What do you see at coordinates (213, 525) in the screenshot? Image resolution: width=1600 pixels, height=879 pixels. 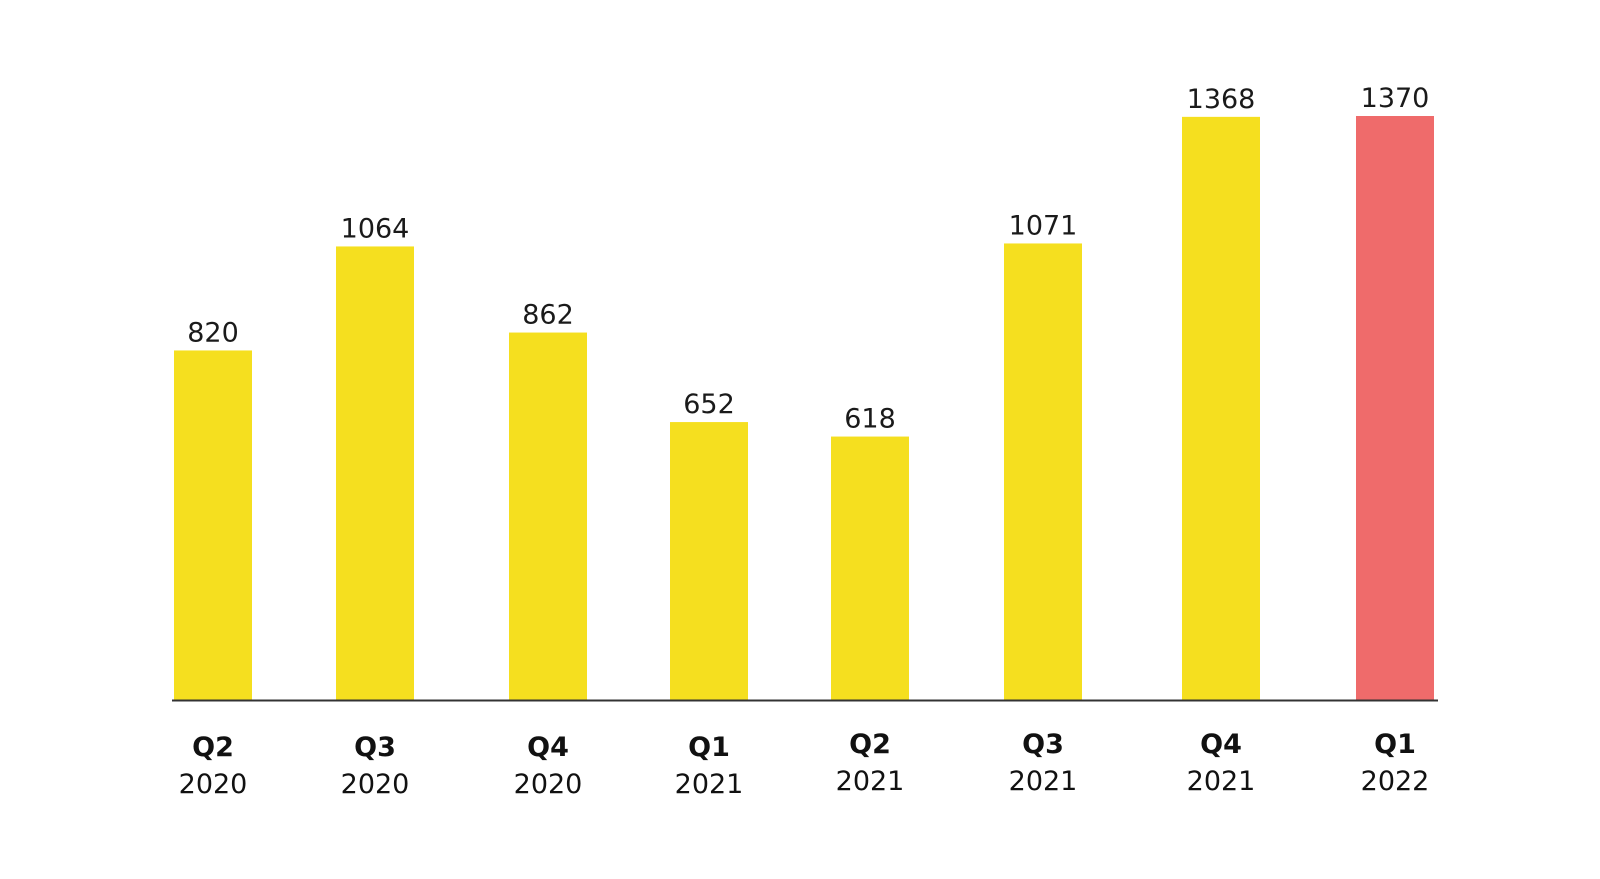 I see `bar-q2-2020` at bounding box center [213, 525].